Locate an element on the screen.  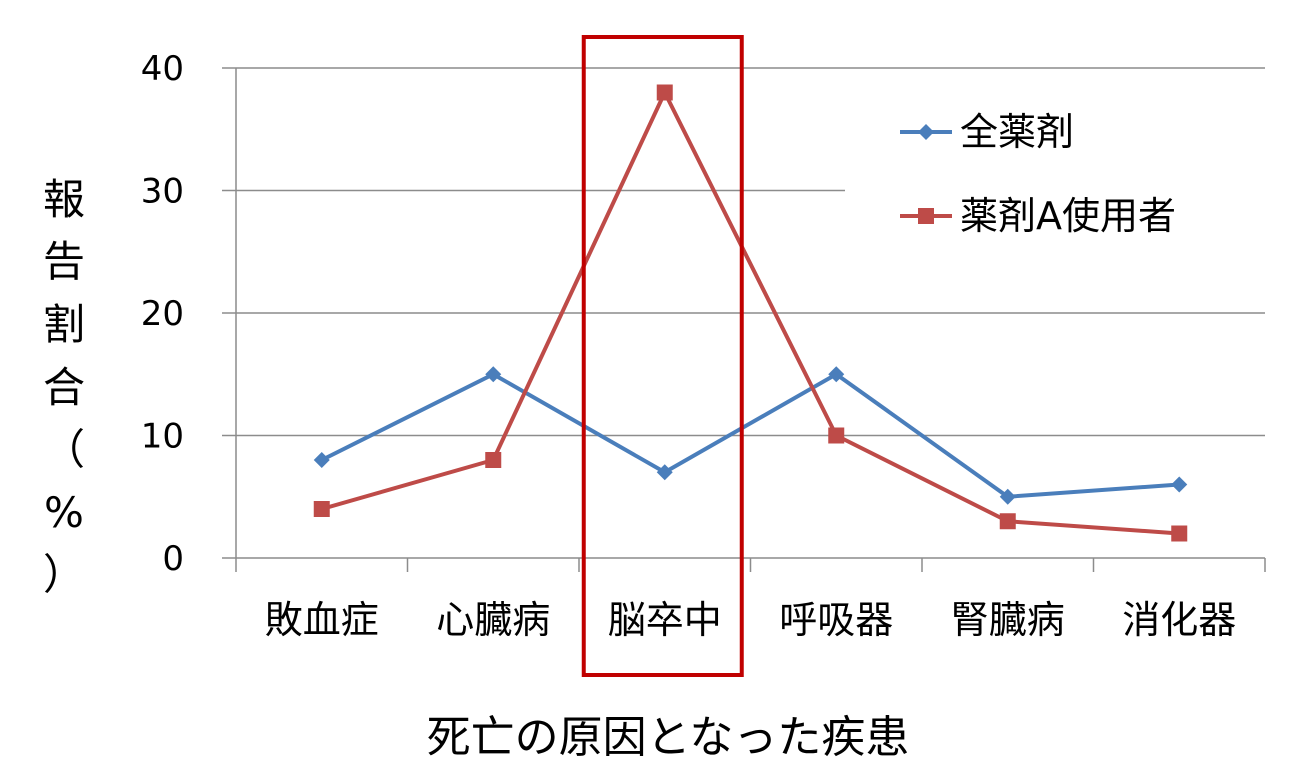
x-category-label: 脳卒中 is located at coordinates (665, 620).